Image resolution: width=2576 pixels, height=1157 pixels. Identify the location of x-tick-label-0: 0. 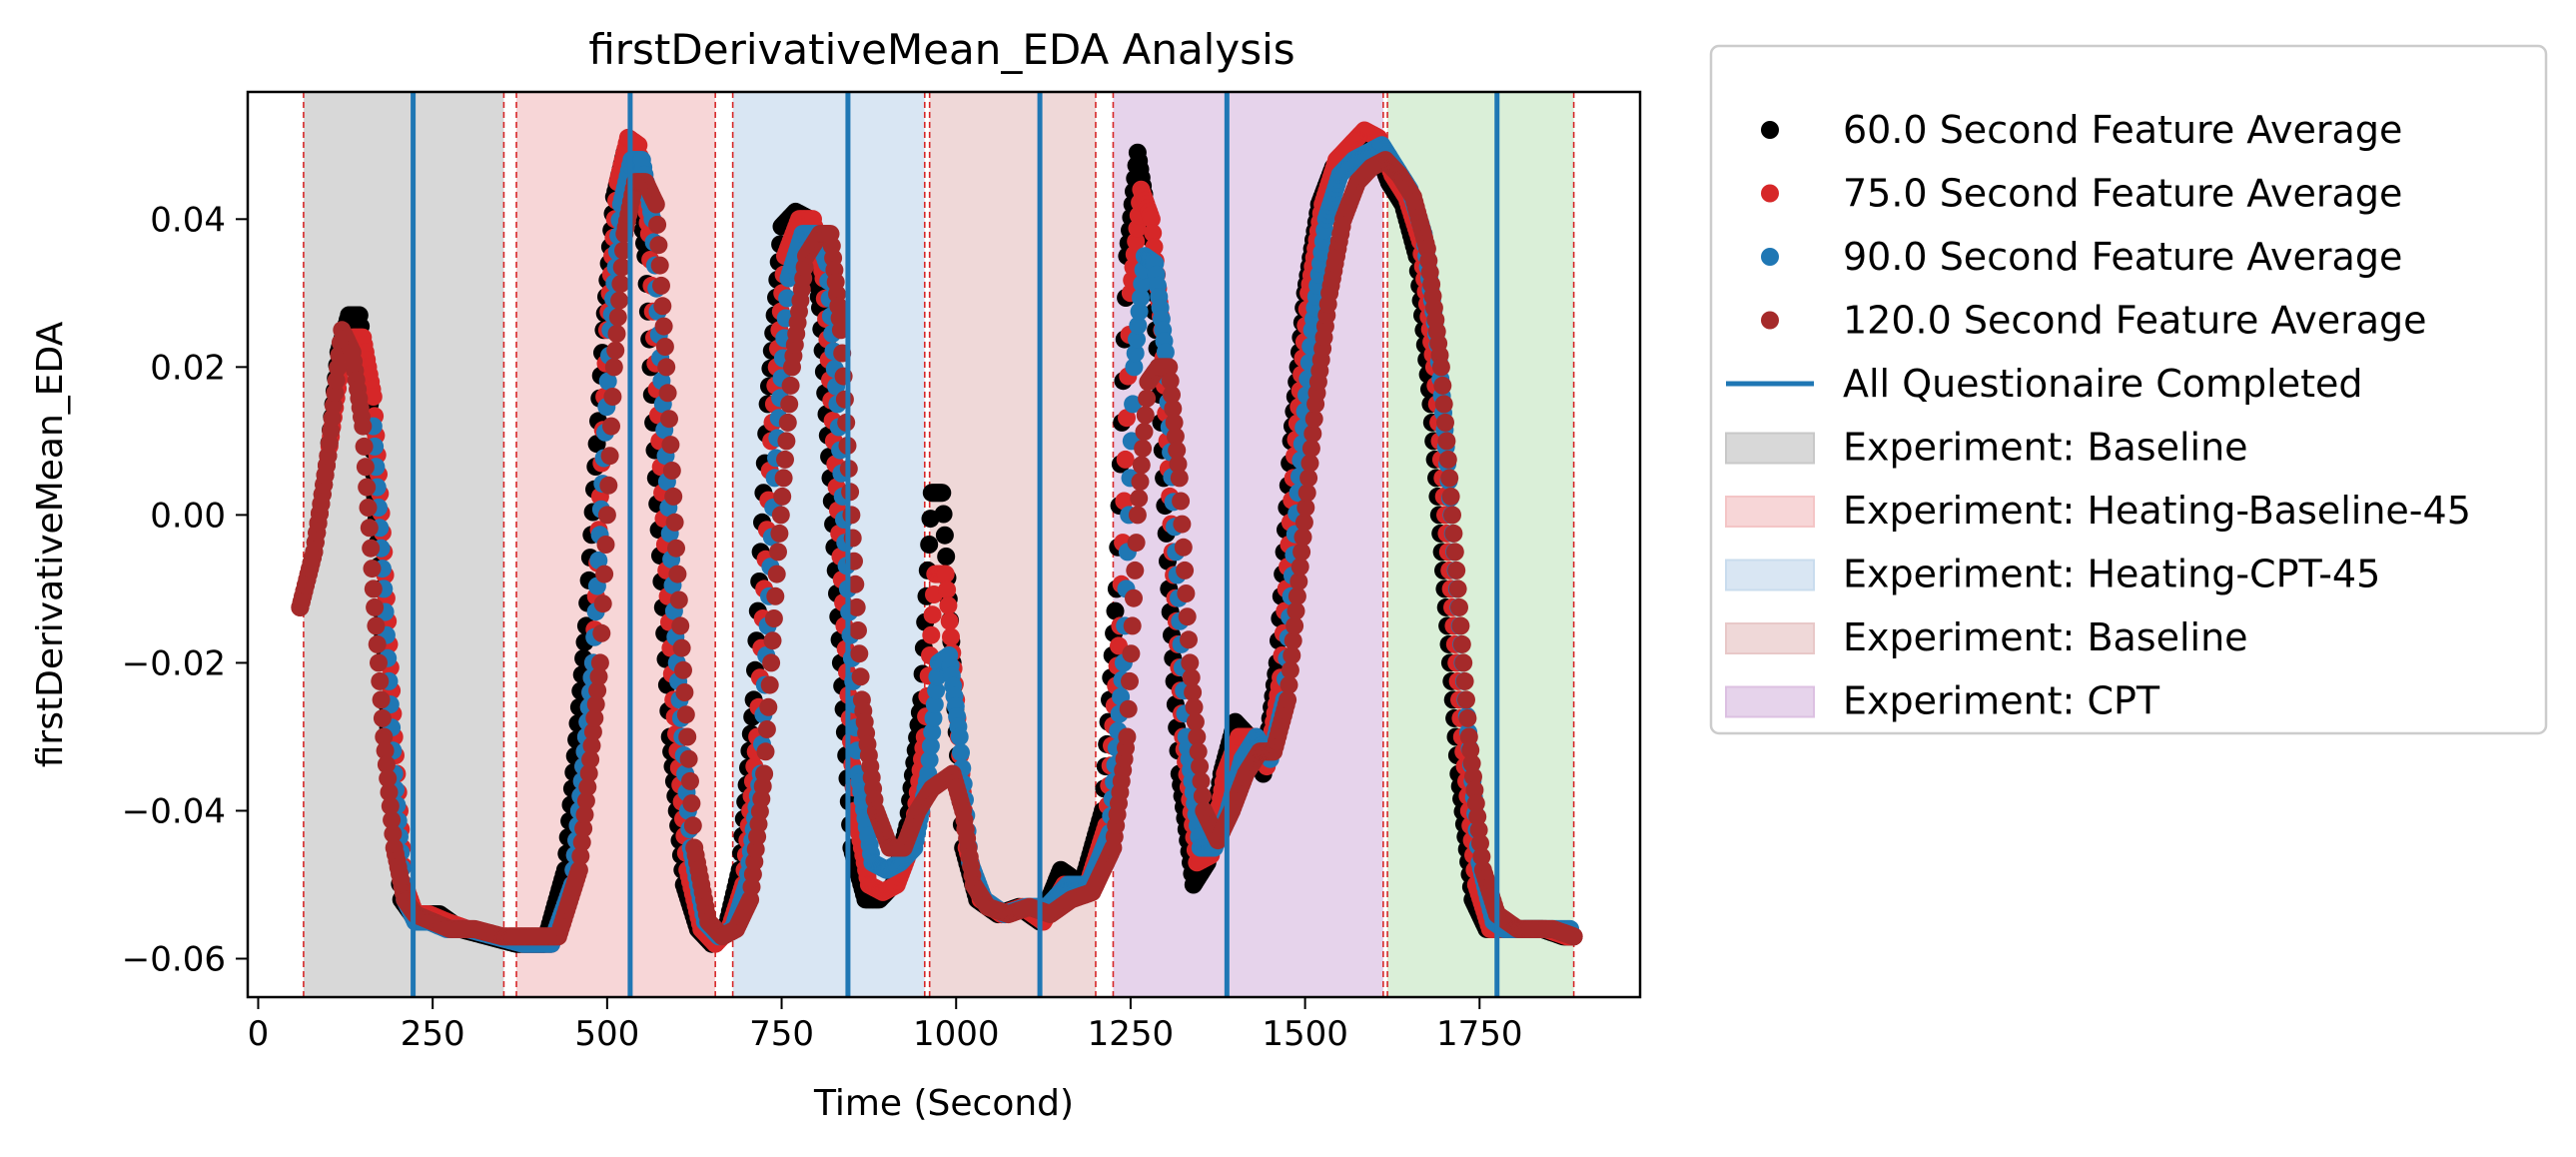
(259, 1034).